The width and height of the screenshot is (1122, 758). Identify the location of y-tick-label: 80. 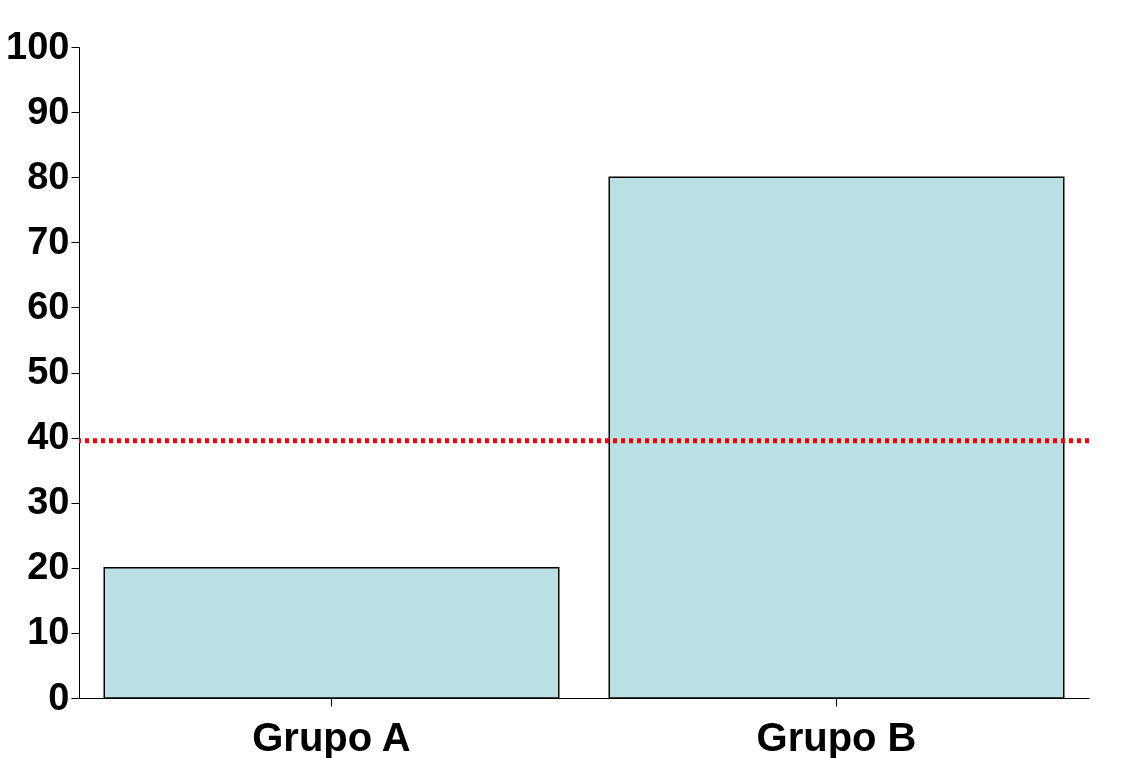
(48, 175).